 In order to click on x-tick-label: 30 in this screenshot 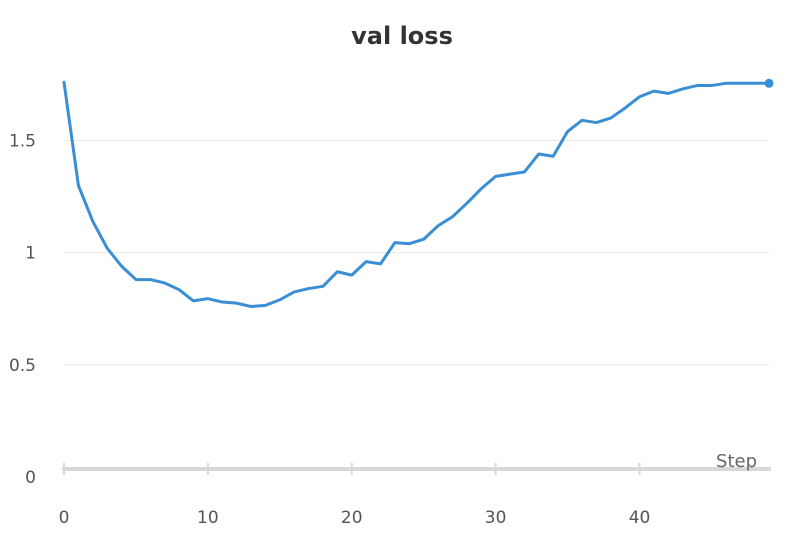, I will do `click(496, 518)`.